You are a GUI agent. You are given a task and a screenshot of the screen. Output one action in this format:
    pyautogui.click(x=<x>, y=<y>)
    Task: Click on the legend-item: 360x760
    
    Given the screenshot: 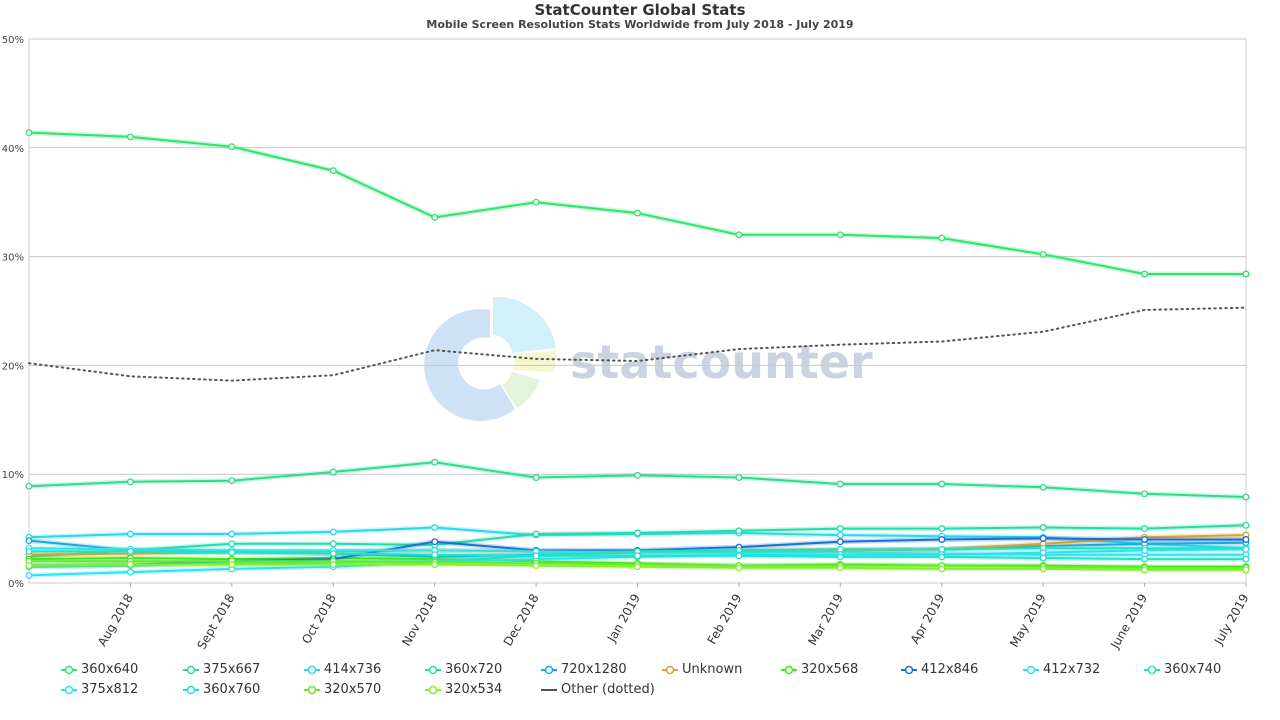 What is the action you would take?
    pyautogui.click(x=221, y=689)
    